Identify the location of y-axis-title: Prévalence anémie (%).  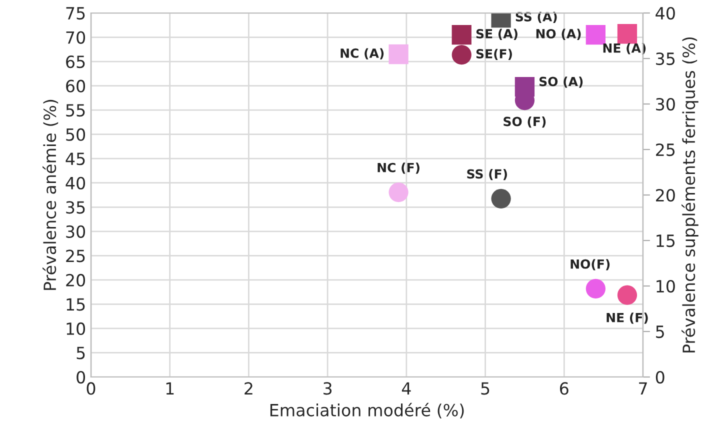
(50, 195).